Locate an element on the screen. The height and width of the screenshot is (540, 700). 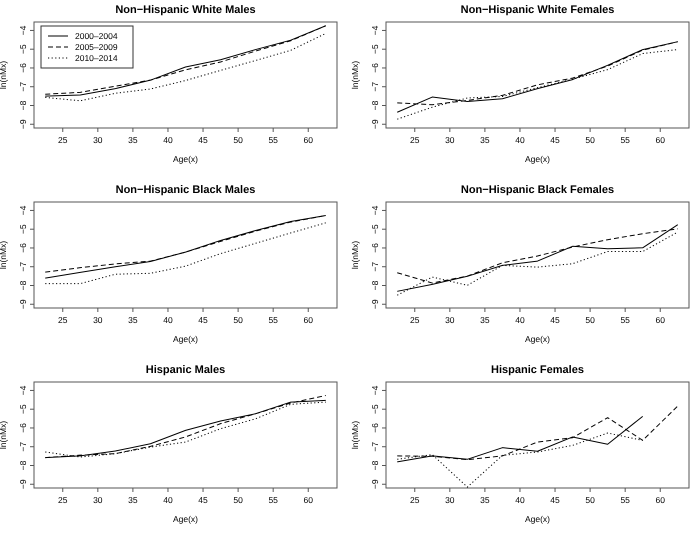
legend-label: 2000–2004 is located at coordinates (96, 36).